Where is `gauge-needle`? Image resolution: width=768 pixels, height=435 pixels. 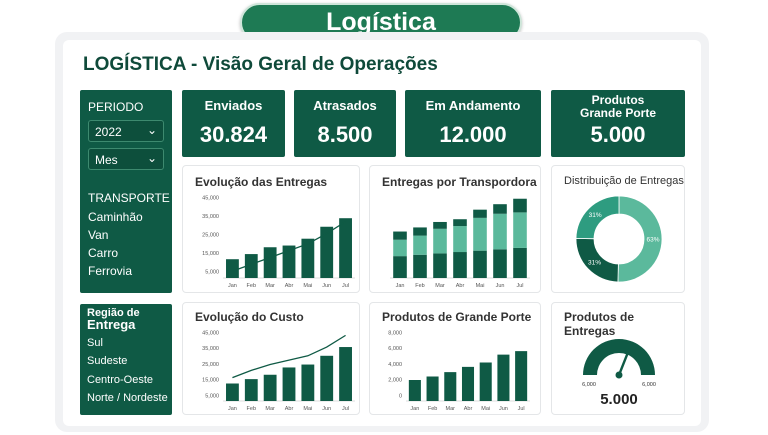
gauge-needle is located at coordinates (624, 362).